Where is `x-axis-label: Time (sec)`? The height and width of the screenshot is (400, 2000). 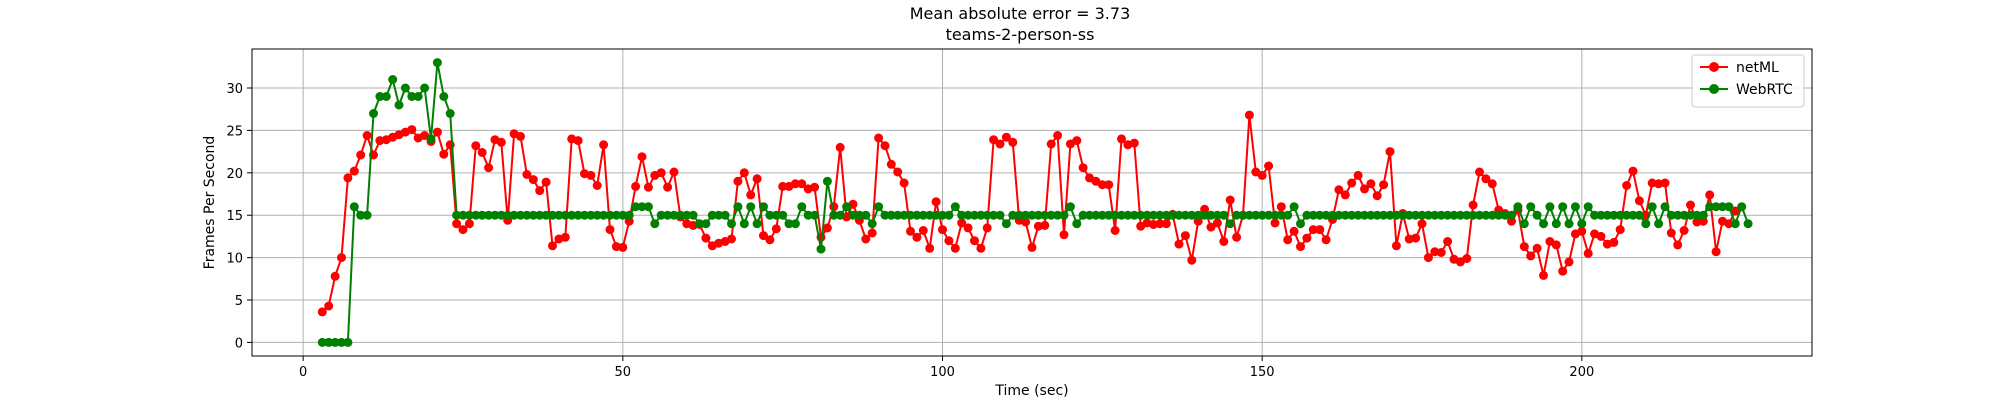
x-axis-label: Time (sec) is located at coordinates (1031, 391).